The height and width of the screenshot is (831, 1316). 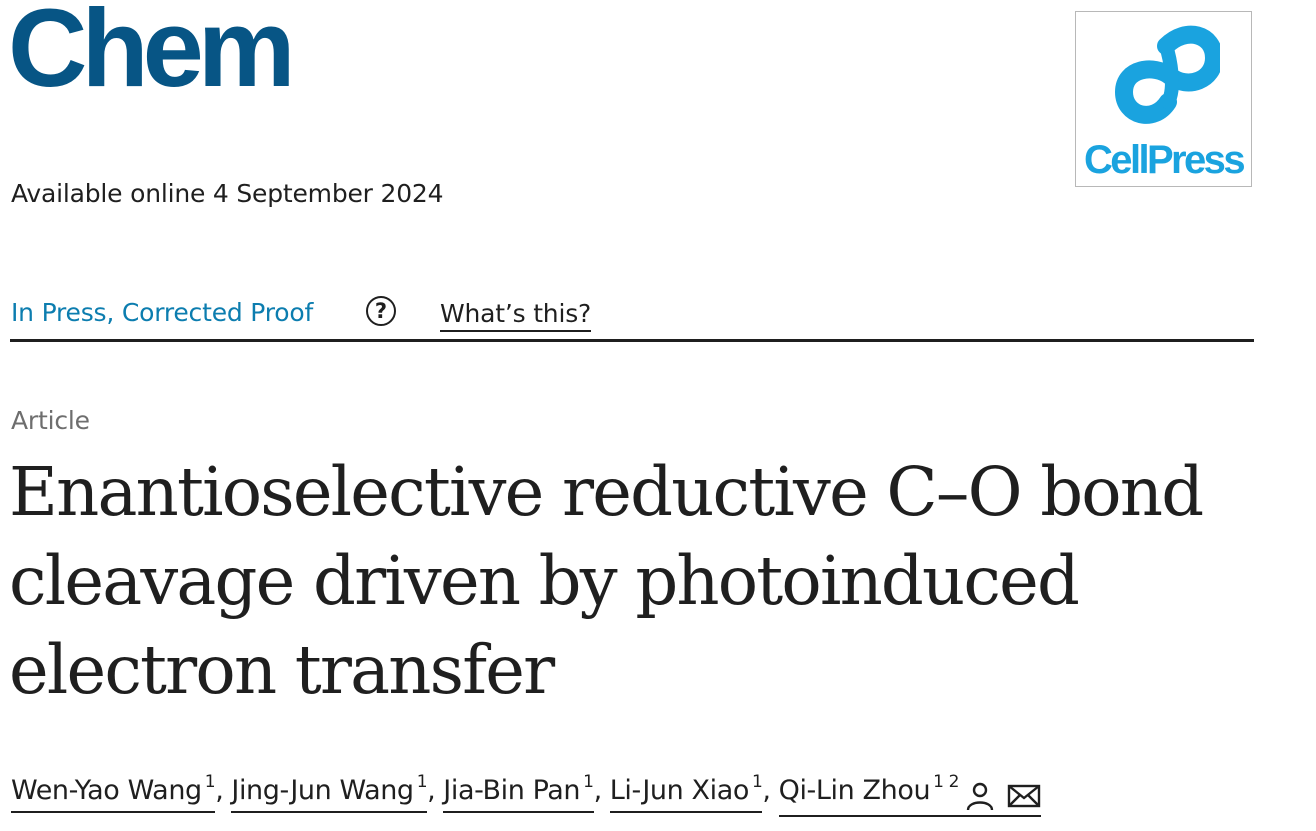 I want to click on author-link: Wen-Yao Wang 1, so click(x=113, y=787).